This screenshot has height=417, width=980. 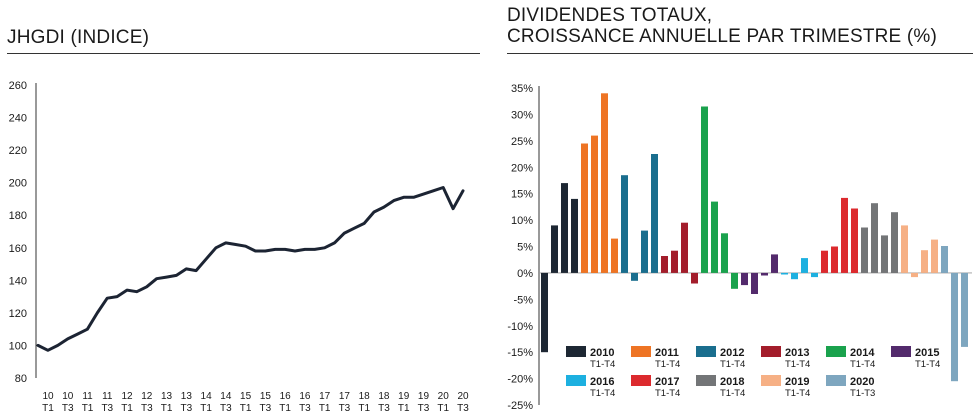 I want to click on legend-sublabel-2015: T1-T4, so click(x=927, y=364).